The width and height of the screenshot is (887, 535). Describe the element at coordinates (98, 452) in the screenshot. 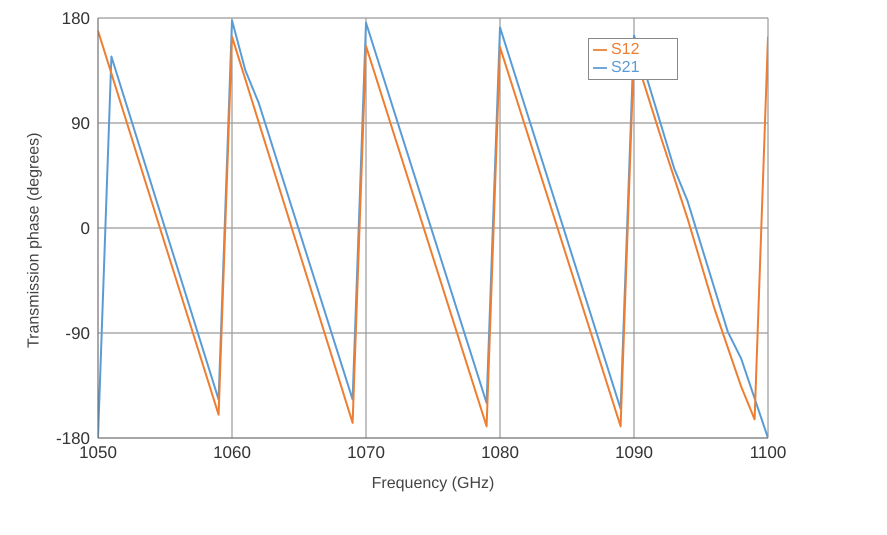

I see `x-tick-label: 1050` at that location.